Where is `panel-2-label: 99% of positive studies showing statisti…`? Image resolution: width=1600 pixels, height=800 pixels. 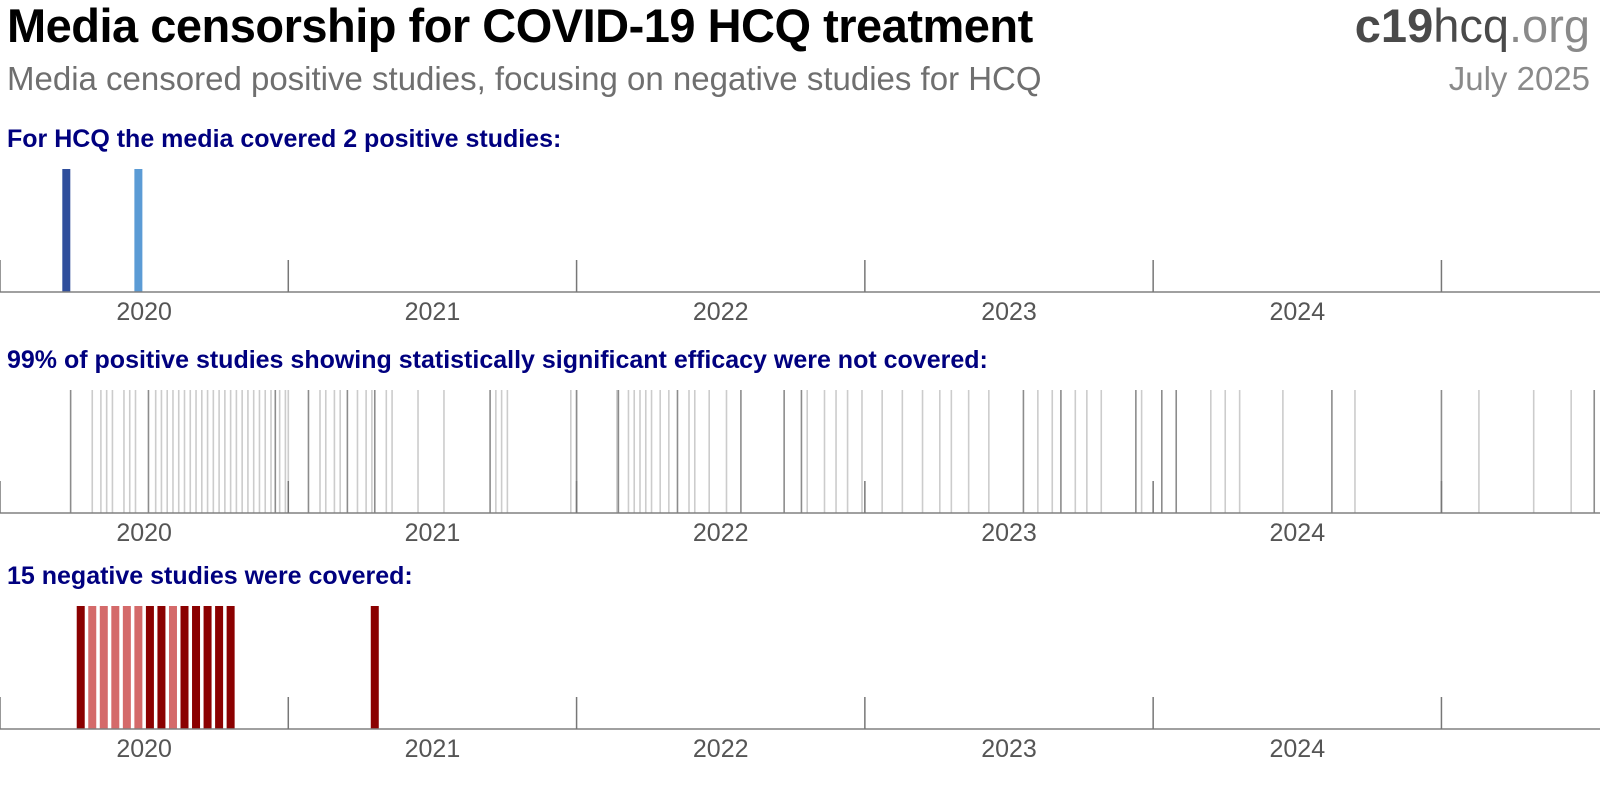 panel-2-label: 99% of positive studies showing statisti… is located at coordinates (497, 360).